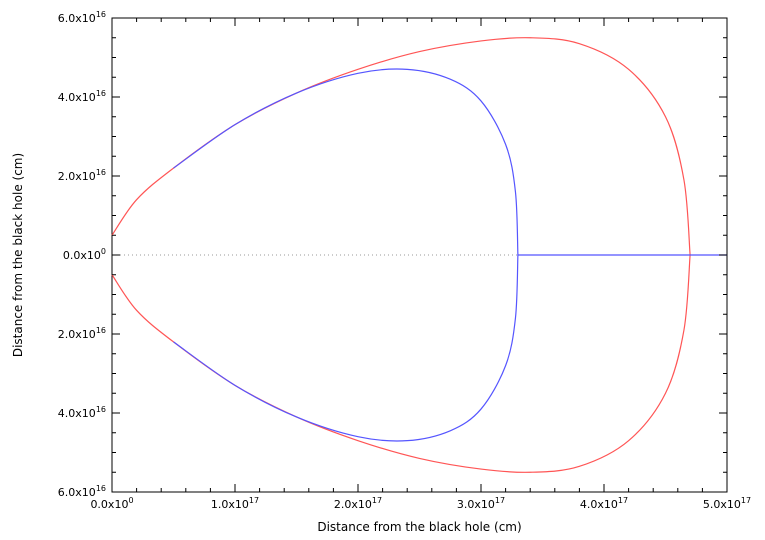 The width and height of the screenshot is (765, 540). I want to click on y-tick-label: 0.0x100, so click(84, 254).